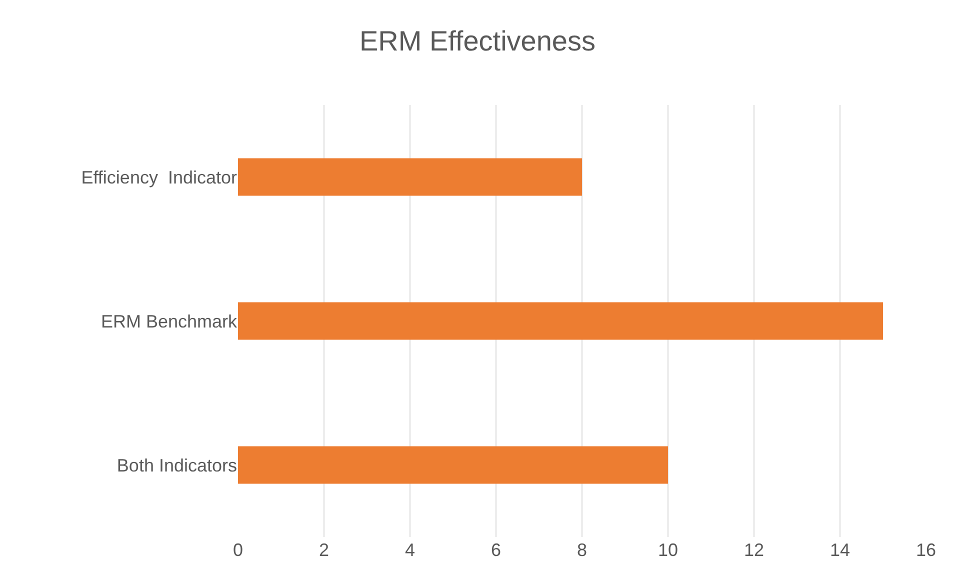  I want to click on x-tick-label: 16, so click(926, 550).